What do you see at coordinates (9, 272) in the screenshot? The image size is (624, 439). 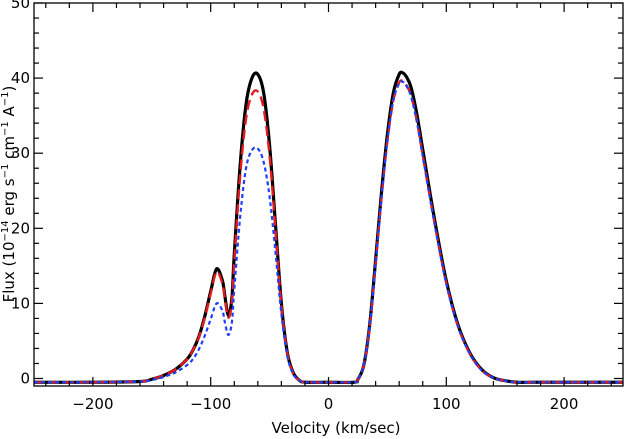 I see `y-label-prefix: Flux (10` at bounding box center [9, 272].